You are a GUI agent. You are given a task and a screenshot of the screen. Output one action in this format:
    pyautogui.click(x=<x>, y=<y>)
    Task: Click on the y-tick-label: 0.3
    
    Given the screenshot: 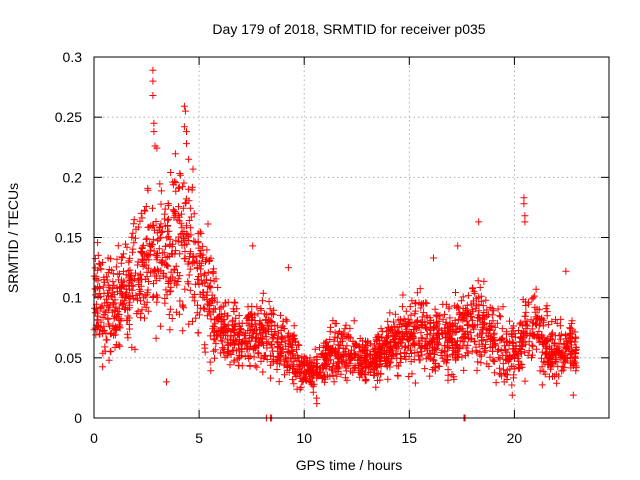 What is the action you would take?
    pyautogui.click(x=73, y=57)
    